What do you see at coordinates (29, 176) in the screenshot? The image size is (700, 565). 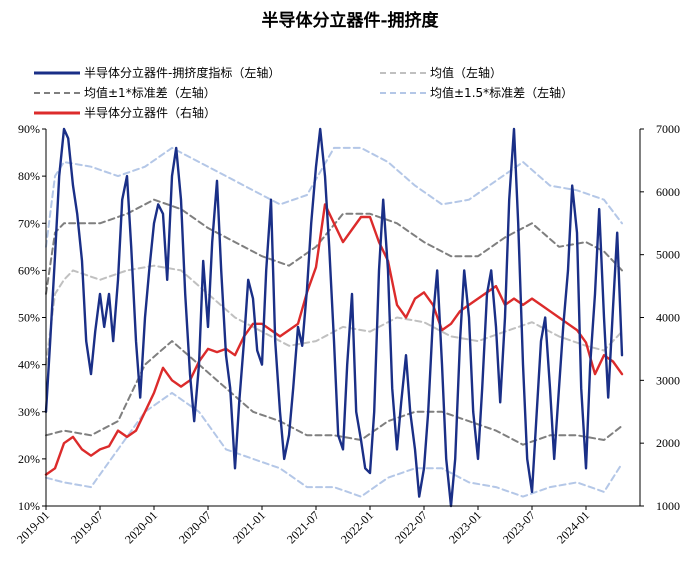 I see `y-tick-label: 80%` at bounding box center [29, 176].